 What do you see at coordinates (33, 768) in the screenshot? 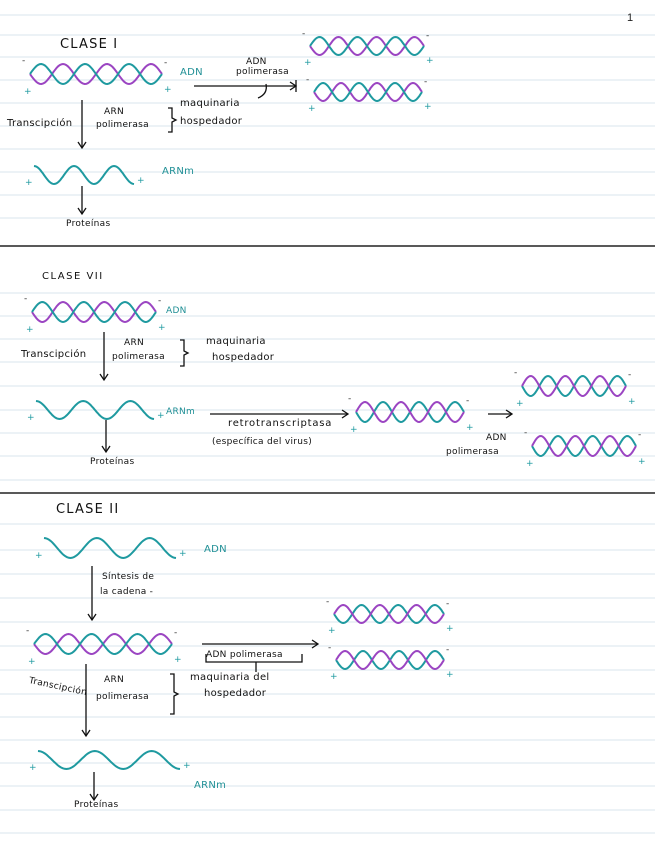
I see `s3-mrna-wave-plus-mark: +` at bounding box center [33, 768].